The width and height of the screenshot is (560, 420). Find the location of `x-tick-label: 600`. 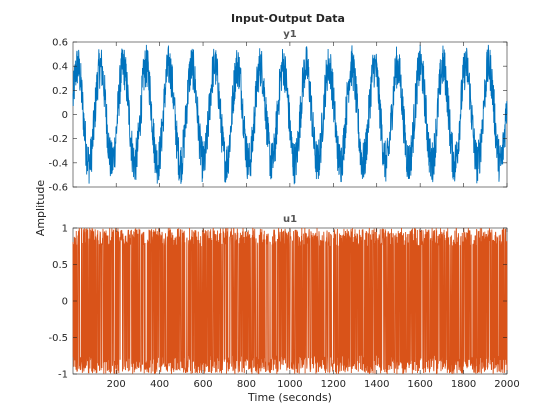

x-tick-label: 600 is located at coordinates (203, 384).